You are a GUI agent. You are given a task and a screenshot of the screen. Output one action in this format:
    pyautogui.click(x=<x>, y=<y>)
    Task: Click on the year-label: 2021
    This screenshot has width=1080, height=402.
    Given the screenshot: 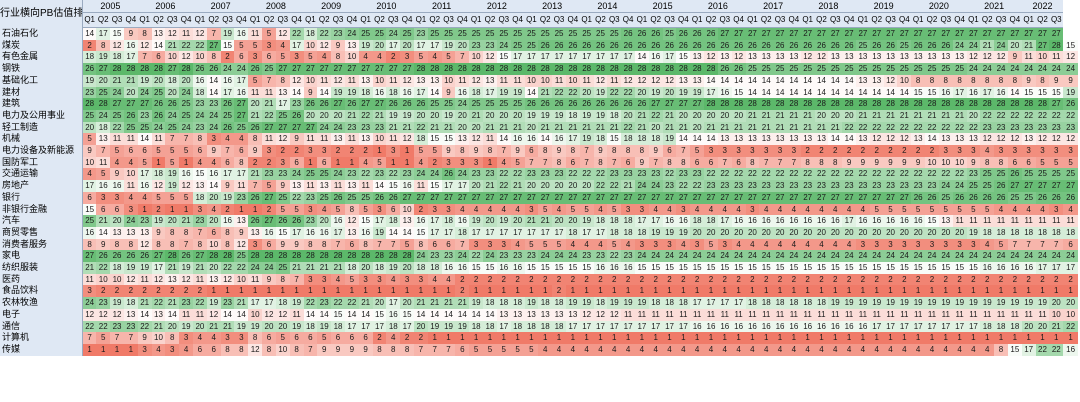 What is the action you would take?
    pyautogui.click(x=994, y=6)
    